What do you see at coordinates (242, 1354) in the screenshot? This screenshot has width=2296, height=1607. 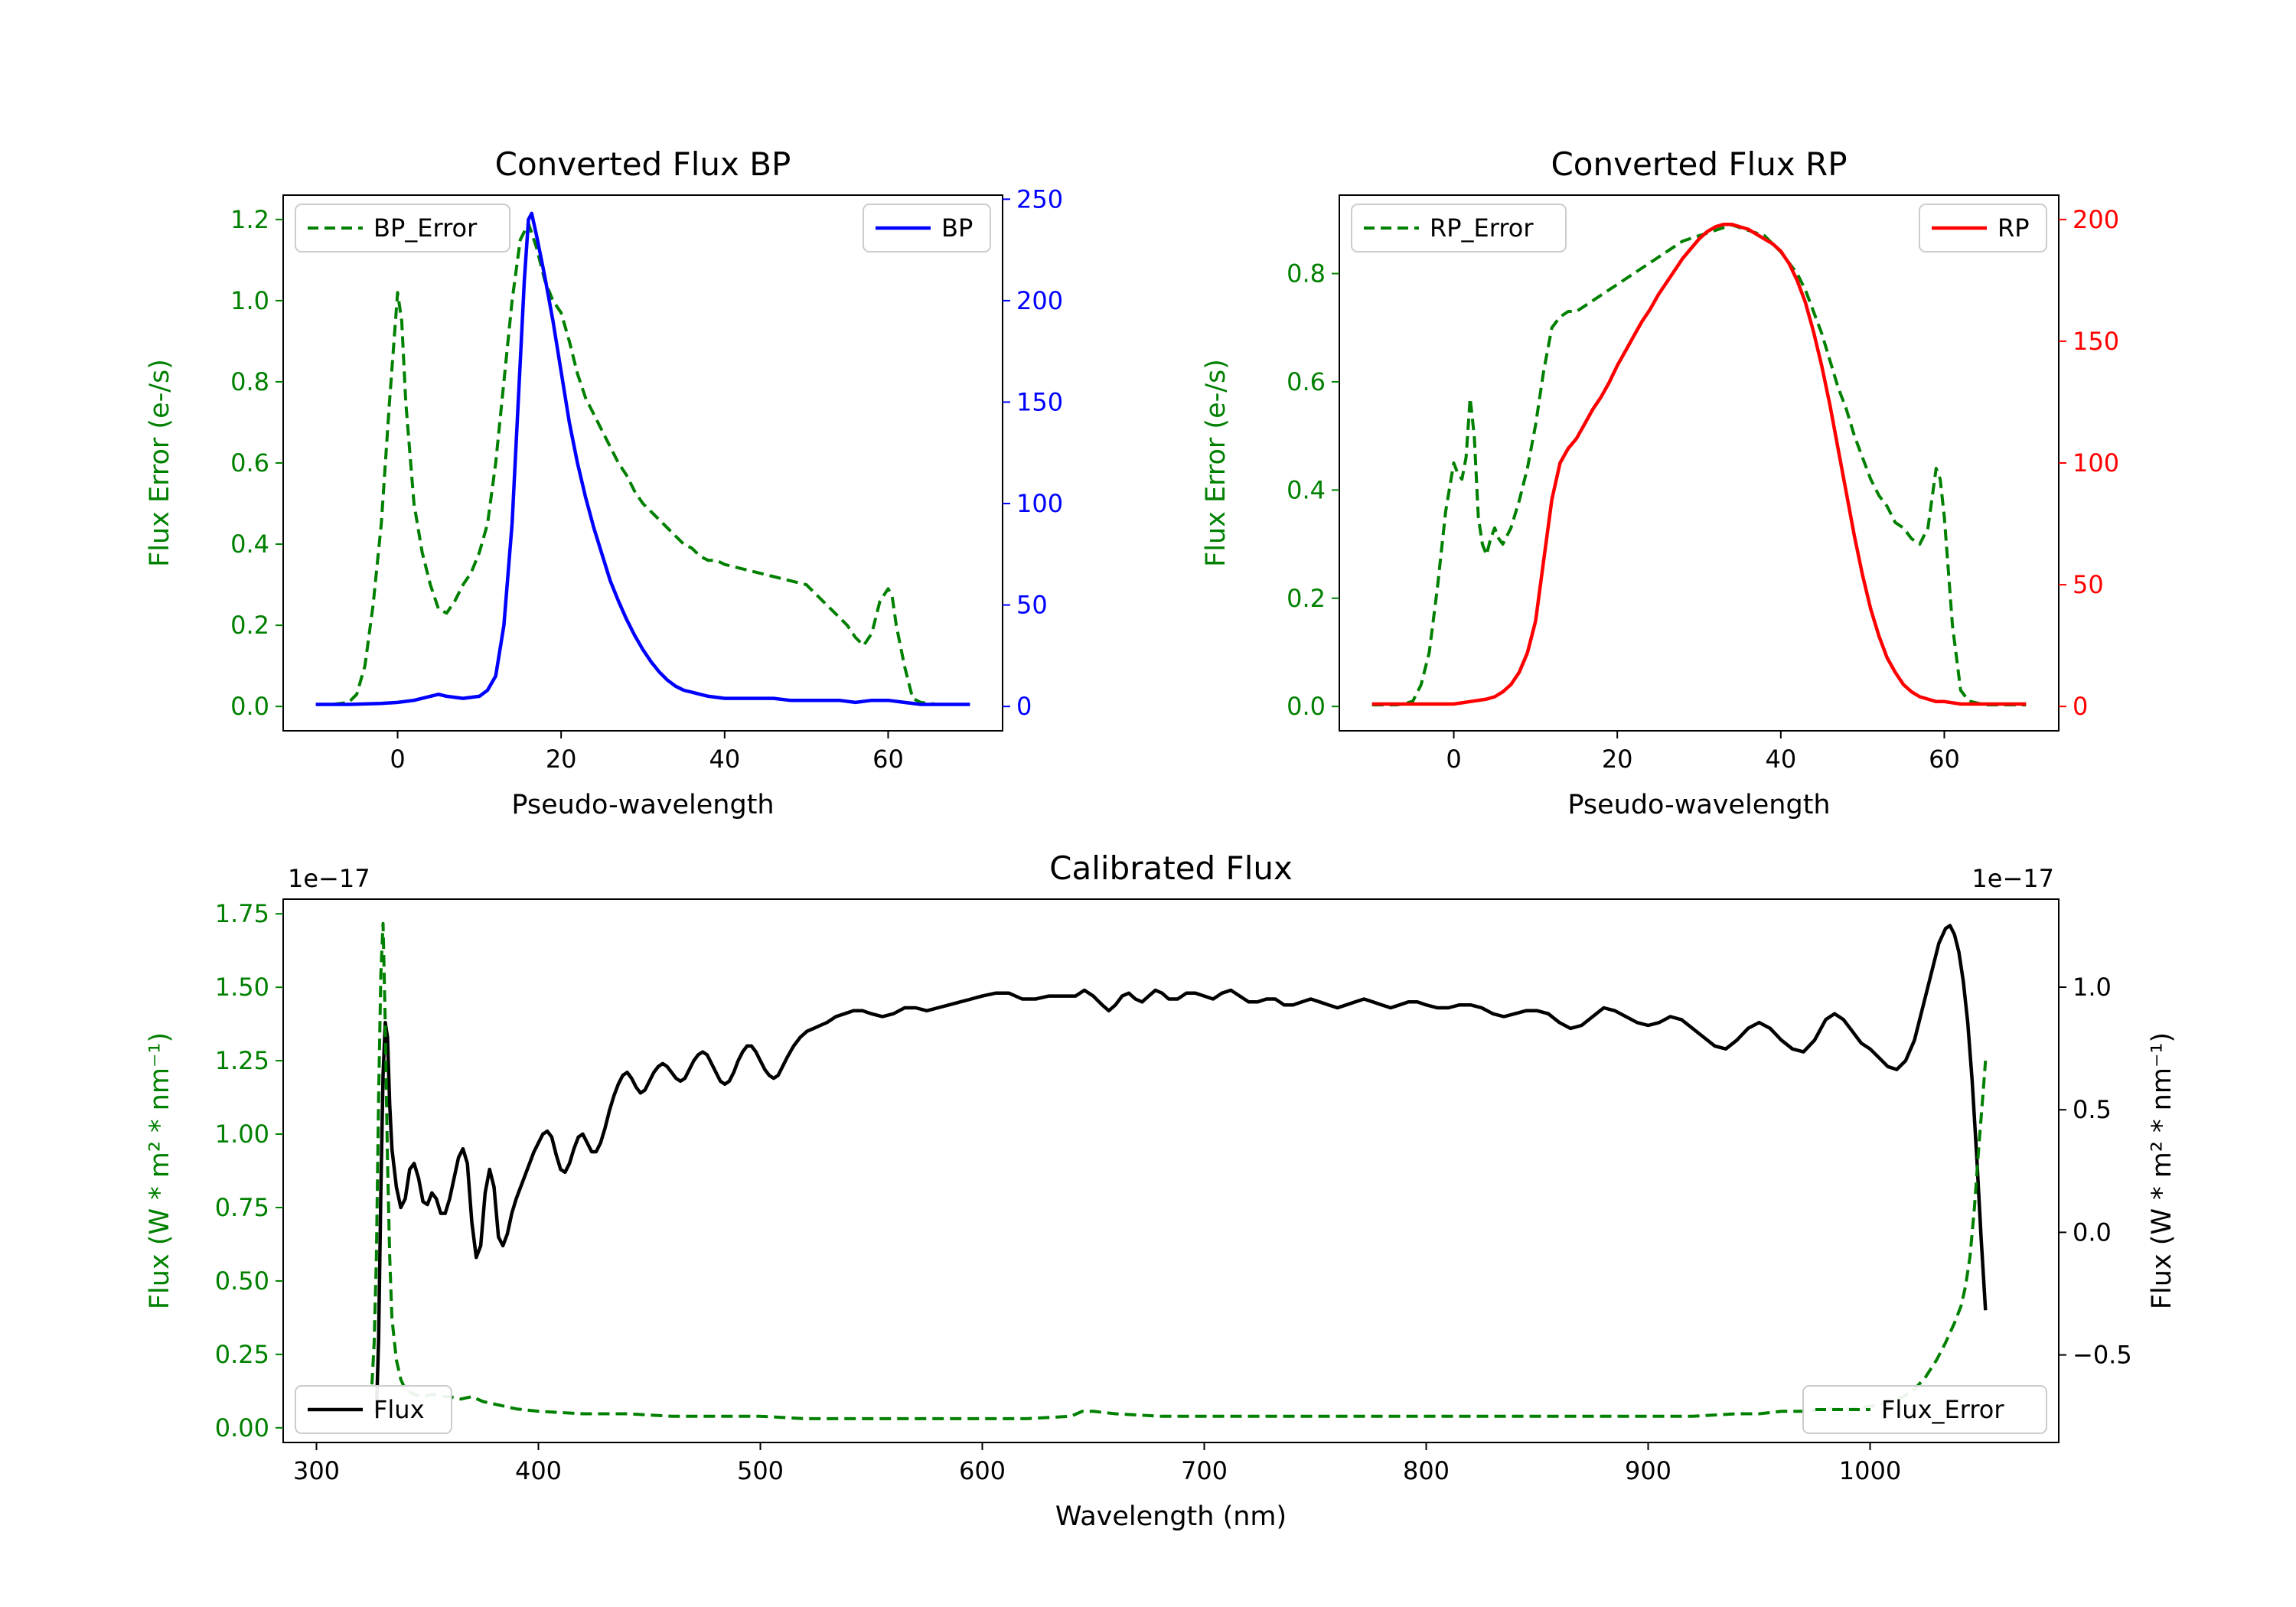 I see `left-tick-label: 0.25` at bounding box center [242, 1354].